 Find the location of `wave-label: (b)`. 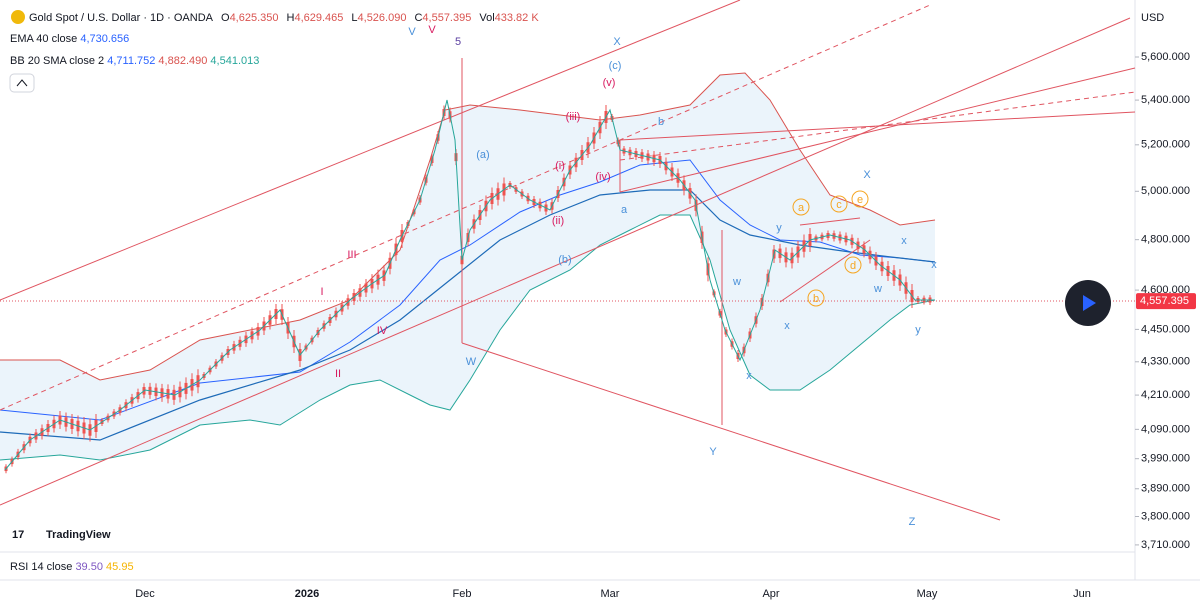

wave-label: (b) is located at coordinates (564, 260).